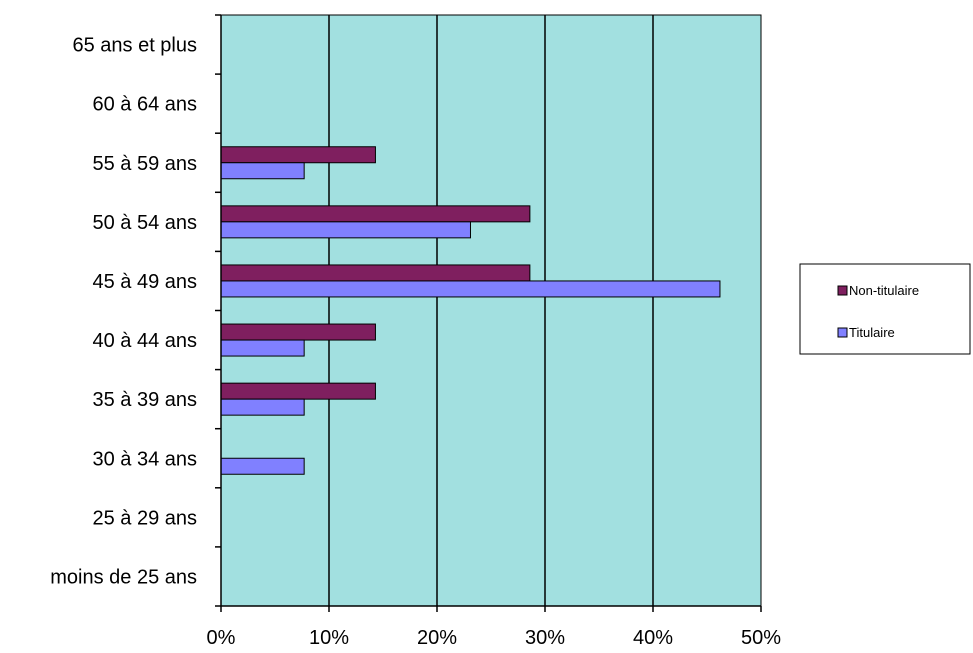 Image resolution: width=973 pixels, height=653 pixels. Describe the element at coordinates (144, 341) in the screenshot. I see `y-tick-label: 40 à 44 ans` at that location.